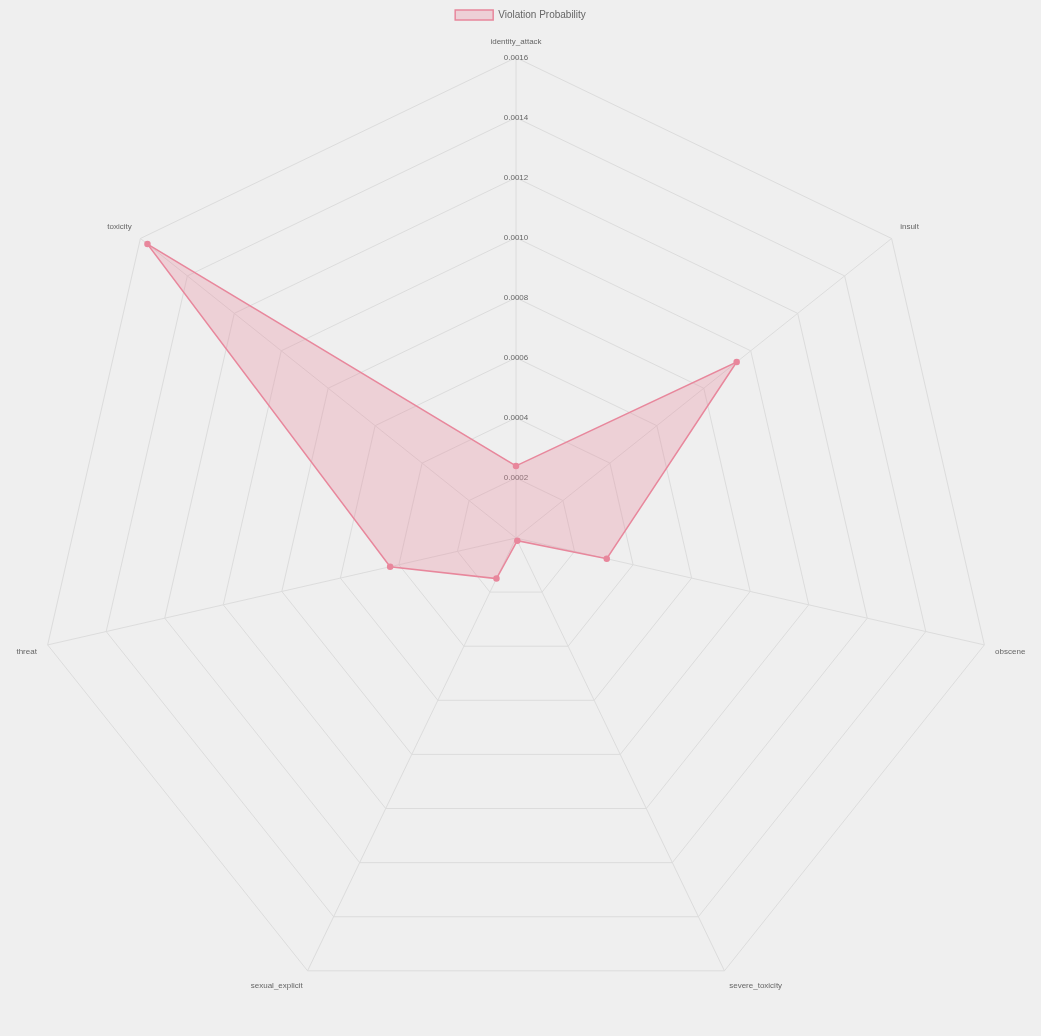  Describe the element at coordinates (119, 227) in the screenshot. I see `spoke-label: toxicity` at that location.